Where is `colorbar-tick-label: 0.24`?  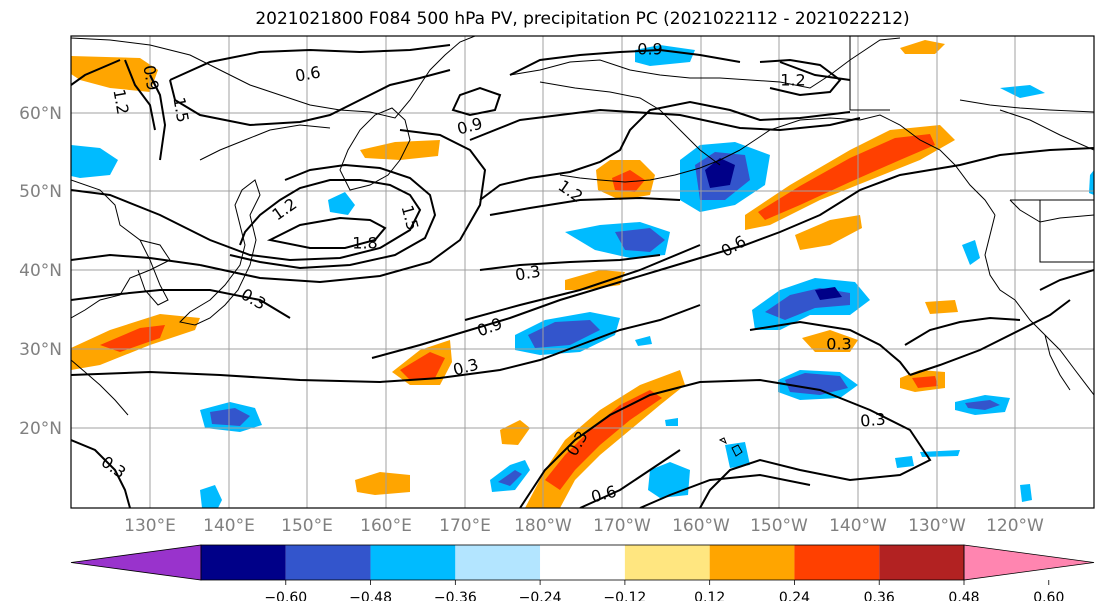 colorbar-tick-label: 0.24 is located at coordinates (794, 595).